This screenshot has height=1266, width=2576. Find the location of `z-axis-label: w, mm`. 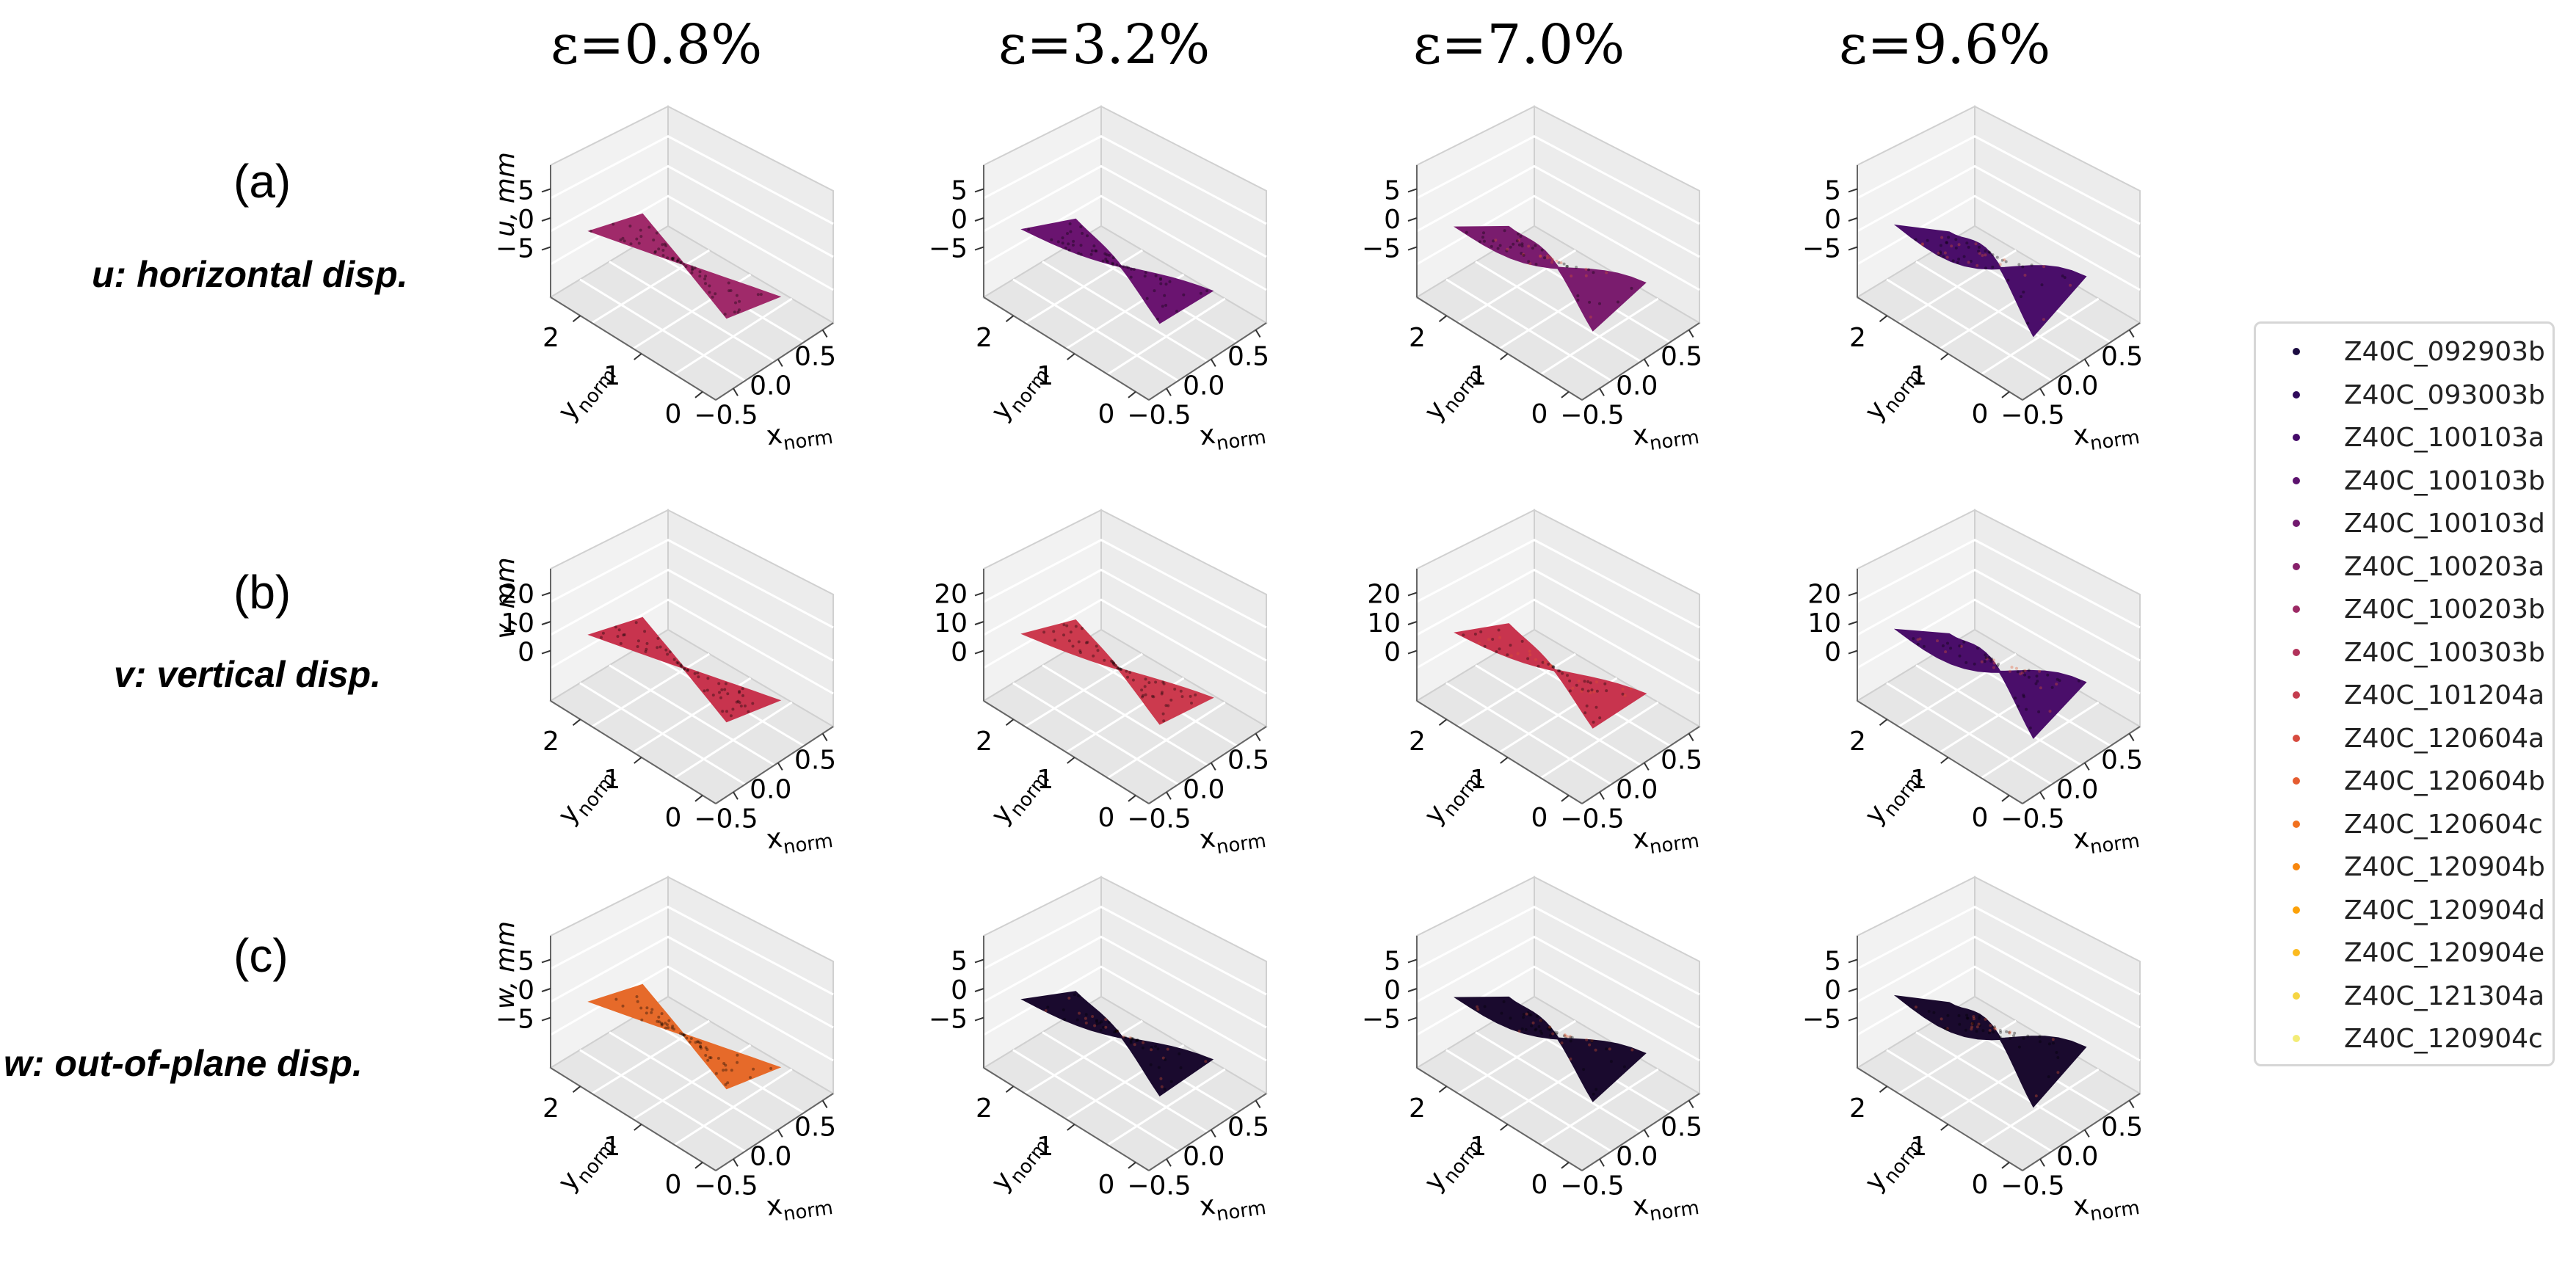

z-axis-label: w, mm is located at coordinates (505, 965).